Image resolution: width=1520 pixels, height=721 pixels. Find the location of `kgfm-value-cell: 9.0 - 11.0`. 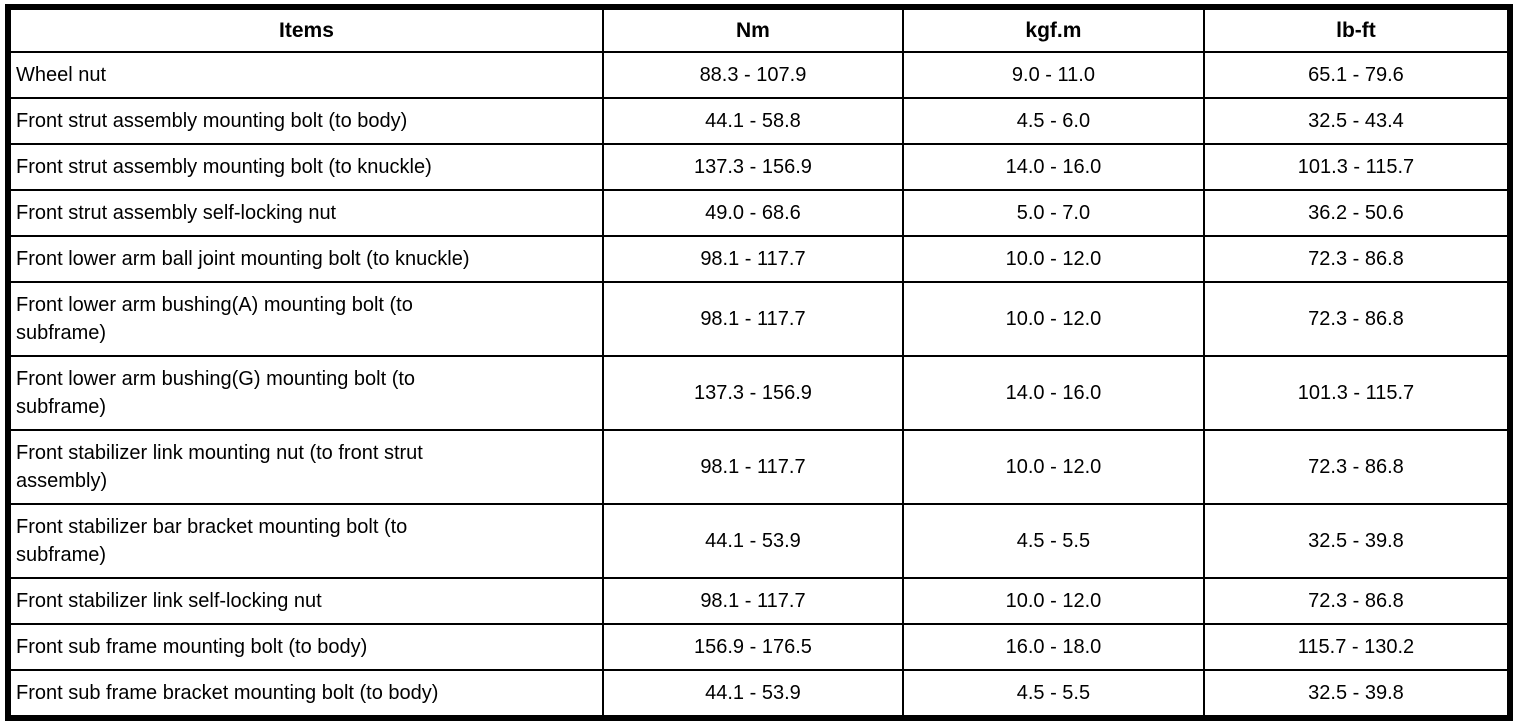

kgfm-value-cell: 9.0 - 11.0 is located at coordinates (1053, 75).